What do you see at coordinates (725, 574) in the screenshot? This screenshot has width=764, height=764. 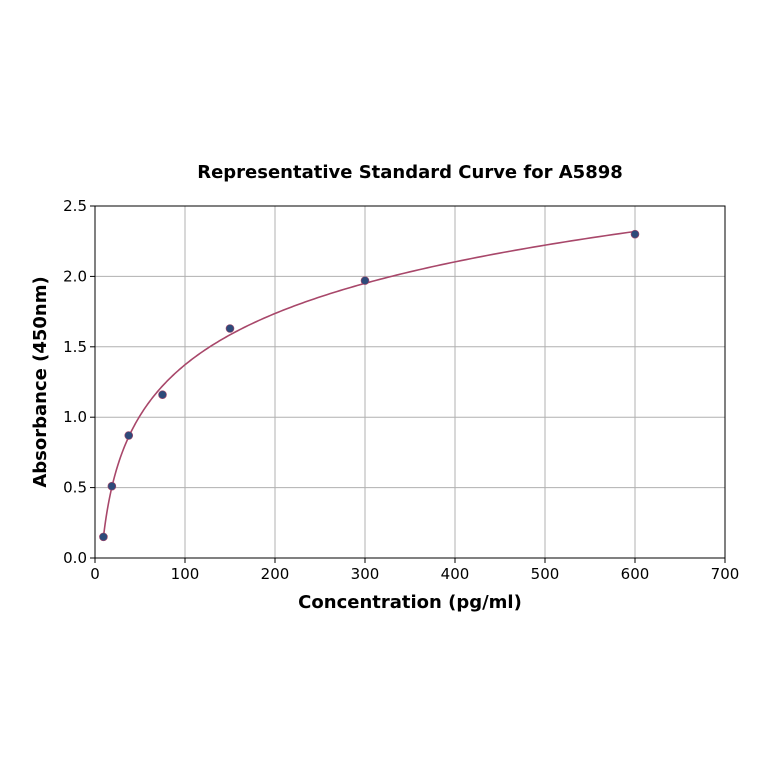 I see `x-tick-label: 700` at bounding box center [725, 574].